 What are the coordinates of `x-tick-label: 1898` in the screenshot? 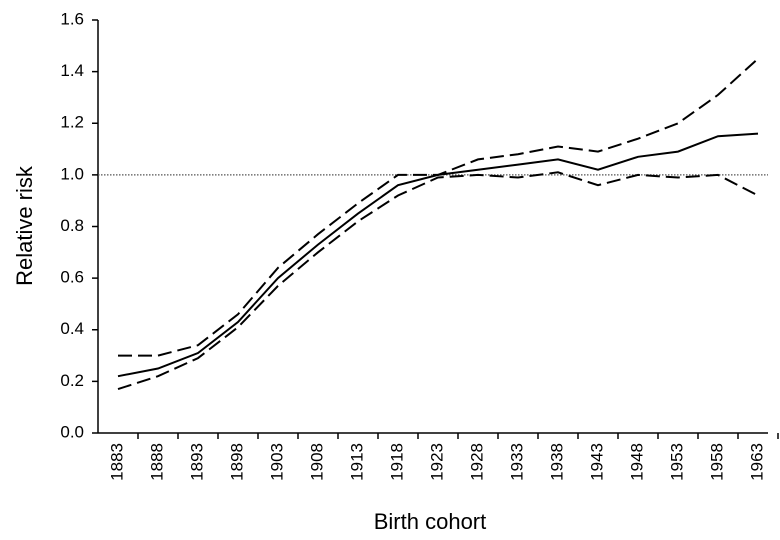 It's located at (236, 462).